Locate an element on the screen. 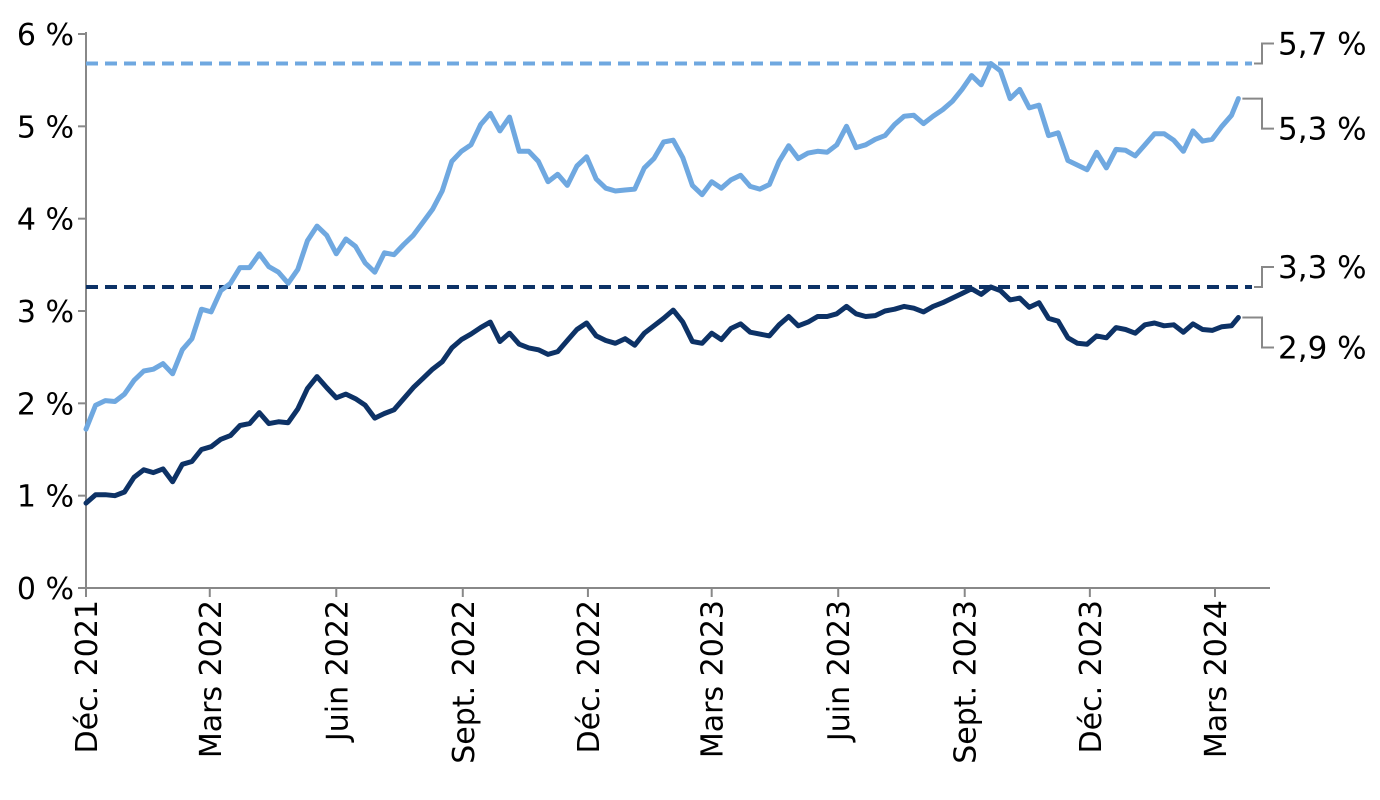 The width and height of the screenshot is (1380, 800). y-tick-label: 6 % is located at coordinates (45, 35).